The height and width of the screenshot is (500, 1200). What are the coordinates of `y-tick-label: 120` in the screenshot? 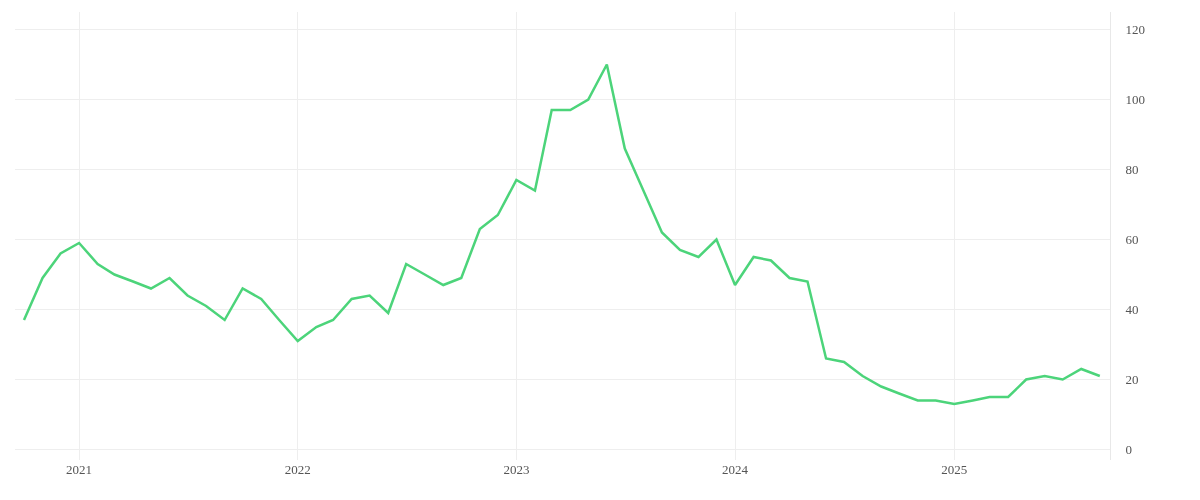 It's located at (1135, 30).